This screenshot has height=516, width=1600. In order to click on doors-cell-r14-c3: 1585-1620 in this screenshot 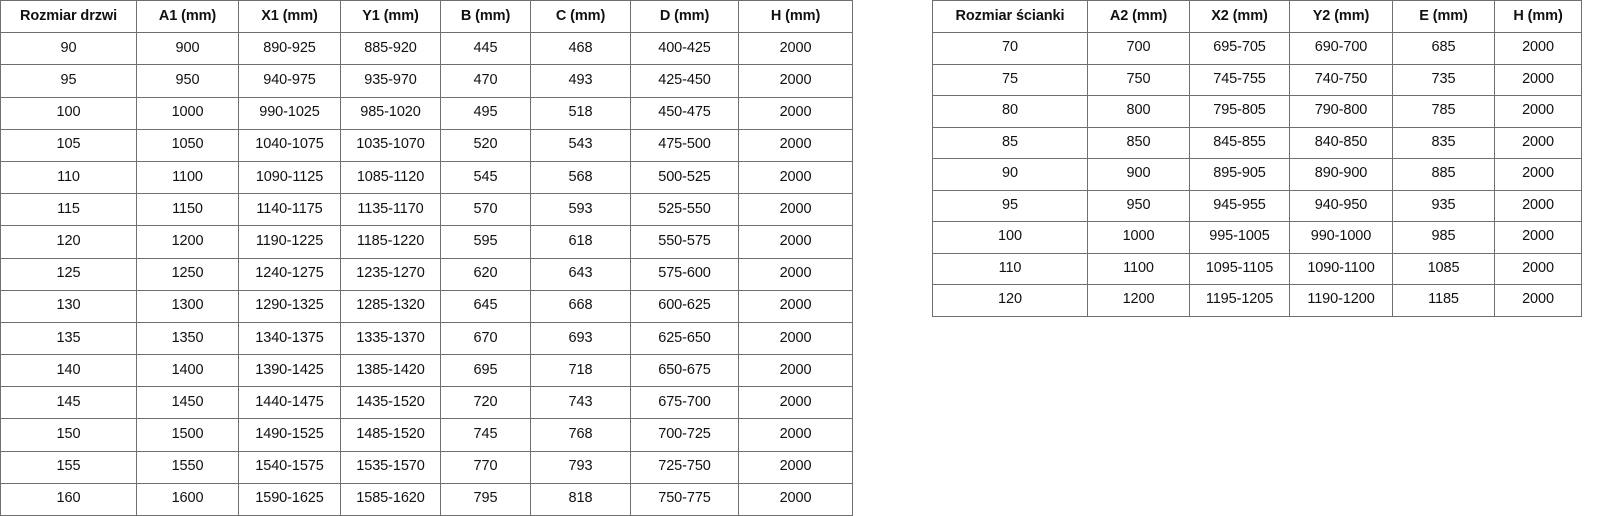, I will do `click(390, 499)`.